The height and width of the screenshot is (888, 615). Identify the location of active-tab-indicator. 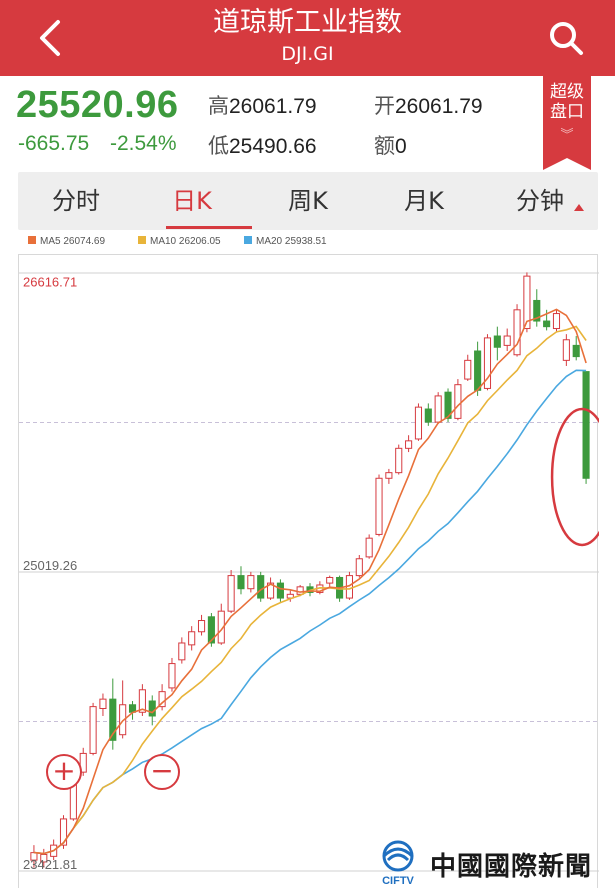
(209, 227).